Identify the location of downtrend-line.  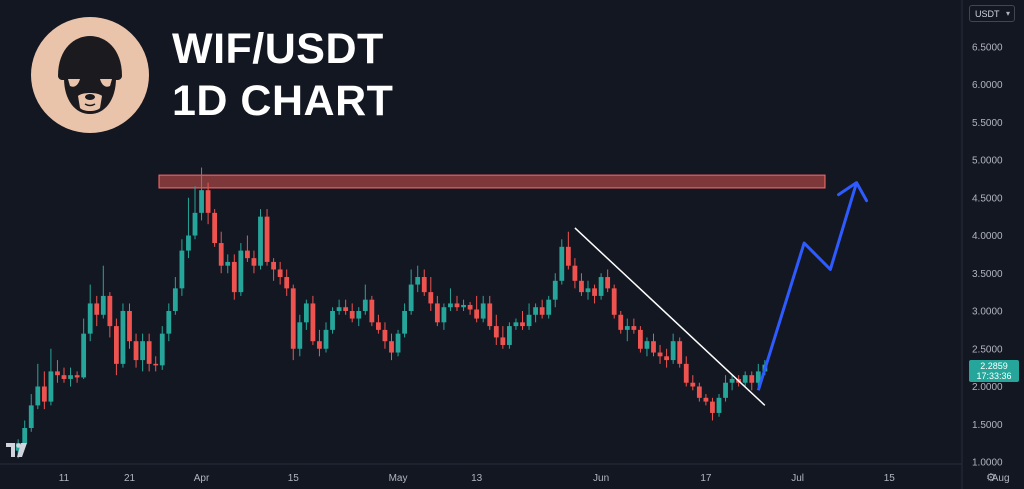
(670, 316).